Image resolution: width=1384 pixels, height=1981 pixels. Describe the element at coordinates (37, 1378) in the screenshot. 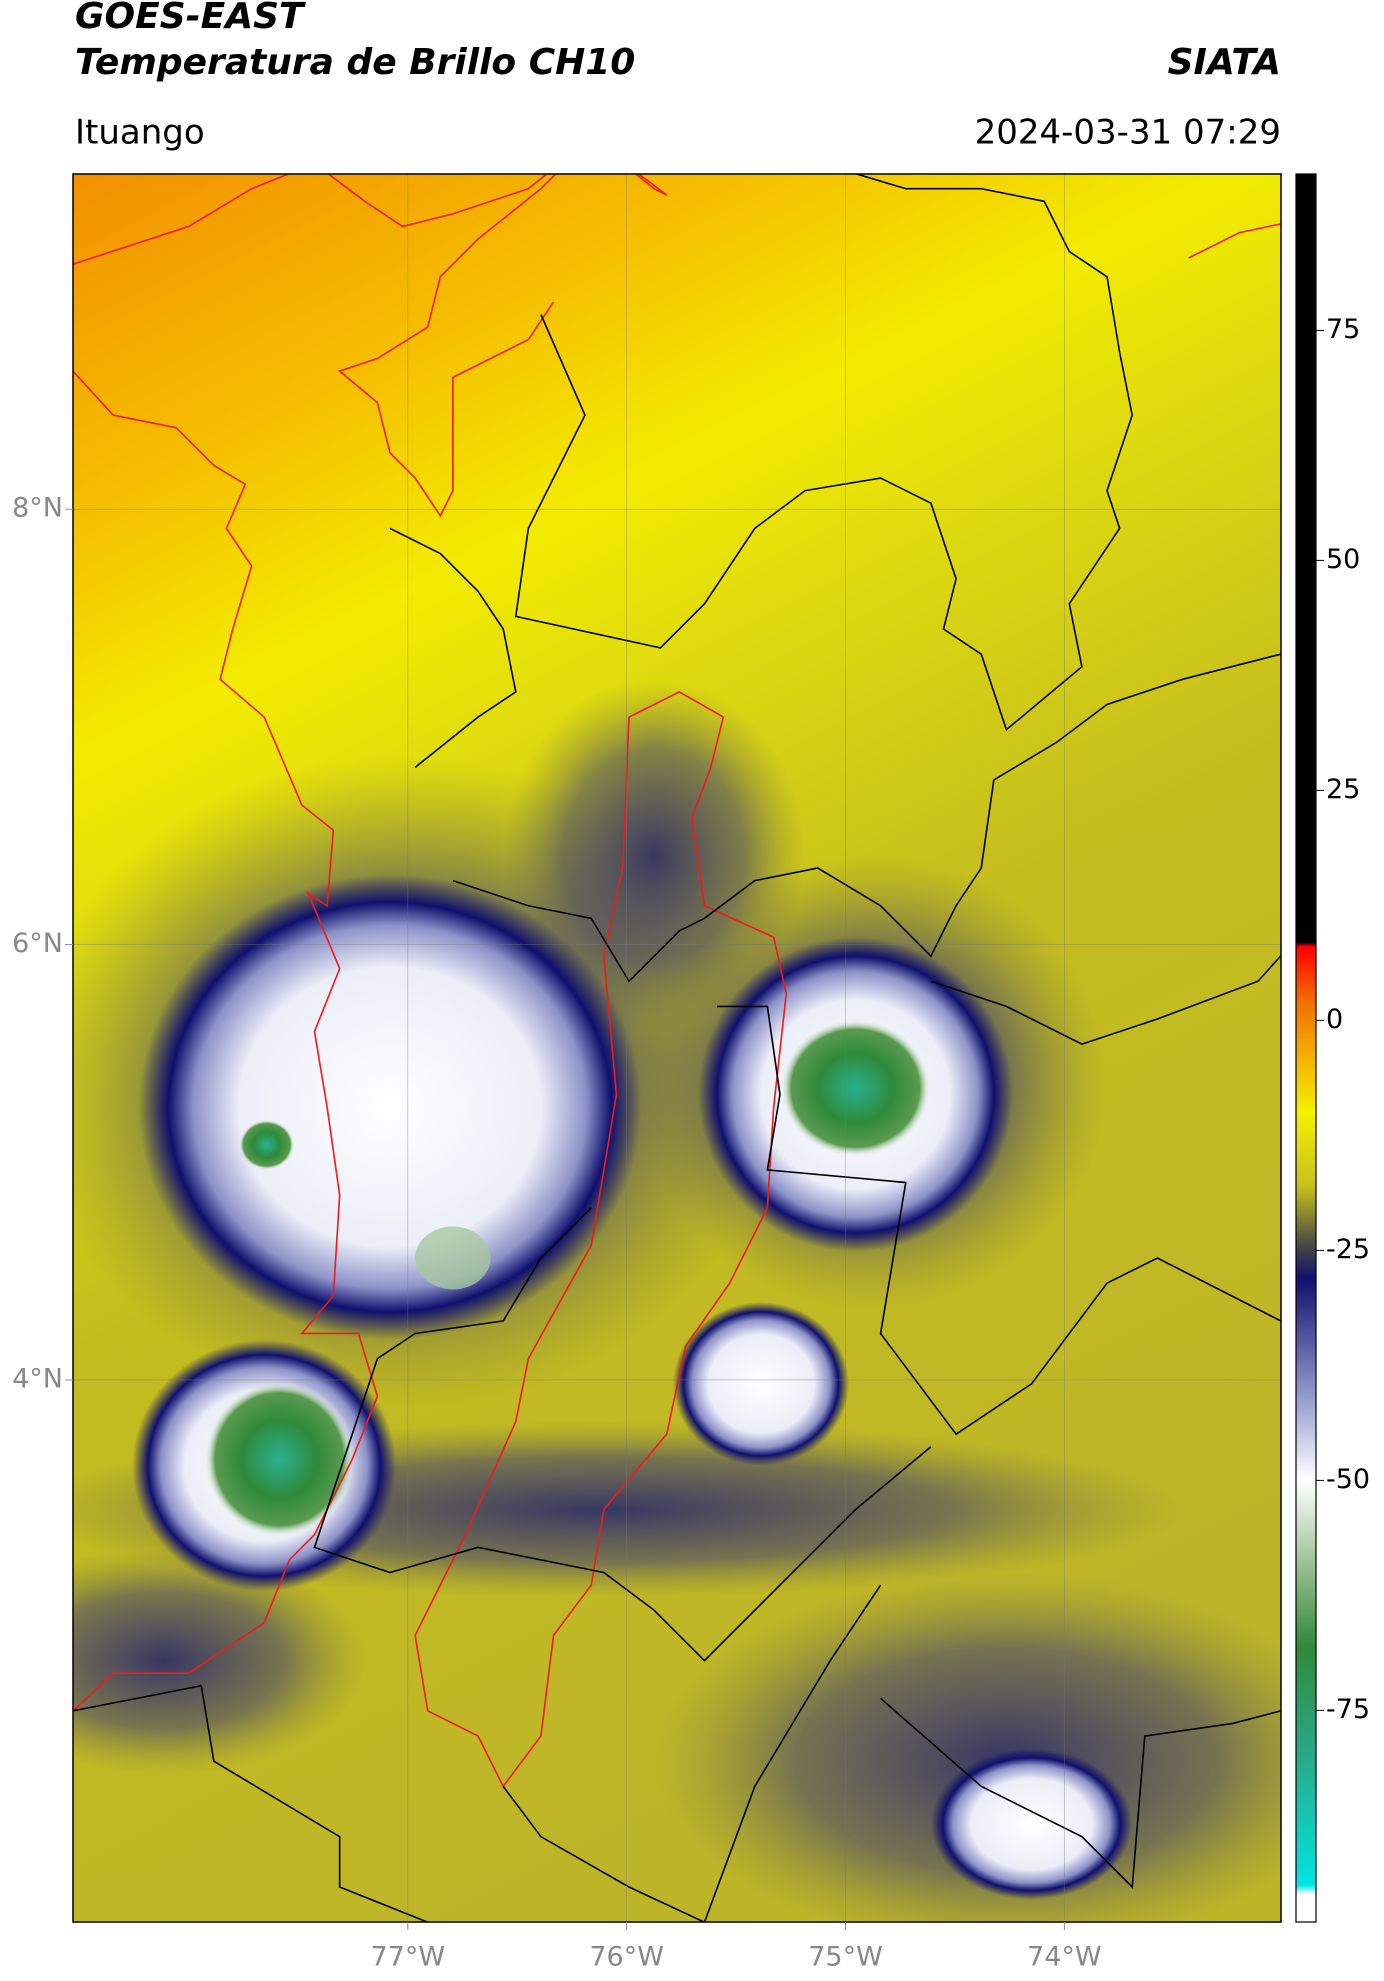

I see `y-tick-label: 4°N` at that location.